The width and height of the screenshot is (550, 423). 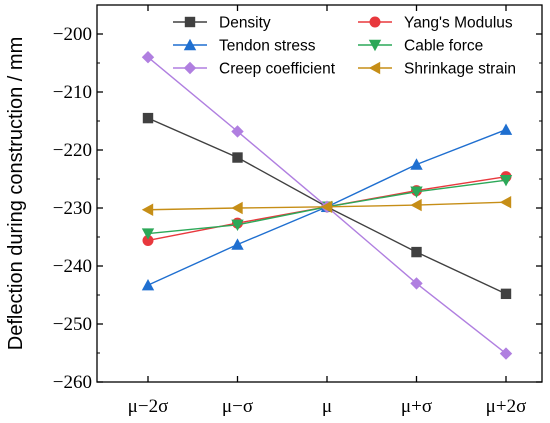 What do you see at coordinates (72, 208) in the screenshot?
I see `y-tick-label: −230` at bounding box center [72, 208].